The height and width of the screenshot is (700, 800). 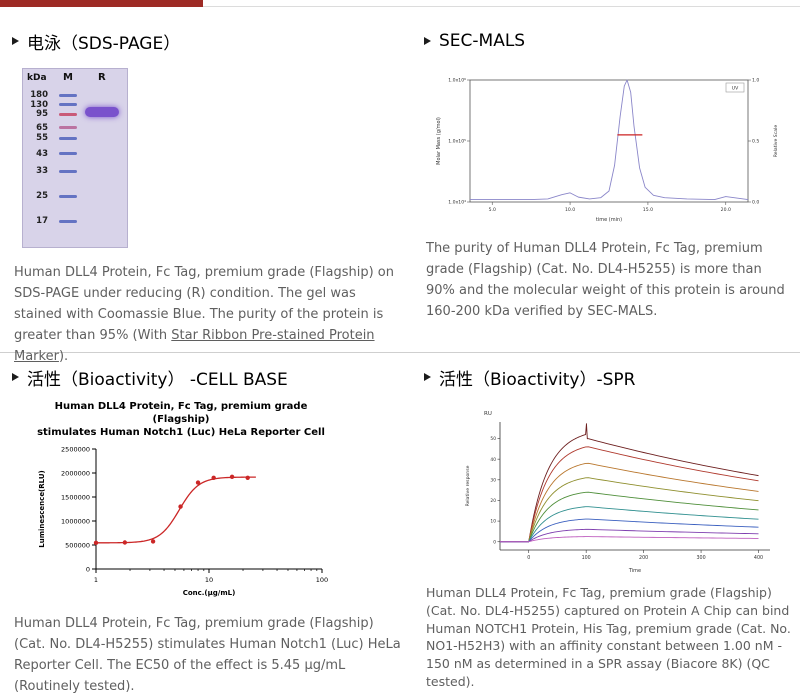 What do you see at coordinates (75, 158) in the screenshot?
I see `sds-page-gel-image: kDa M R 180 130 95 65 55 43 33 25 17` at bounding box center [75, 158].